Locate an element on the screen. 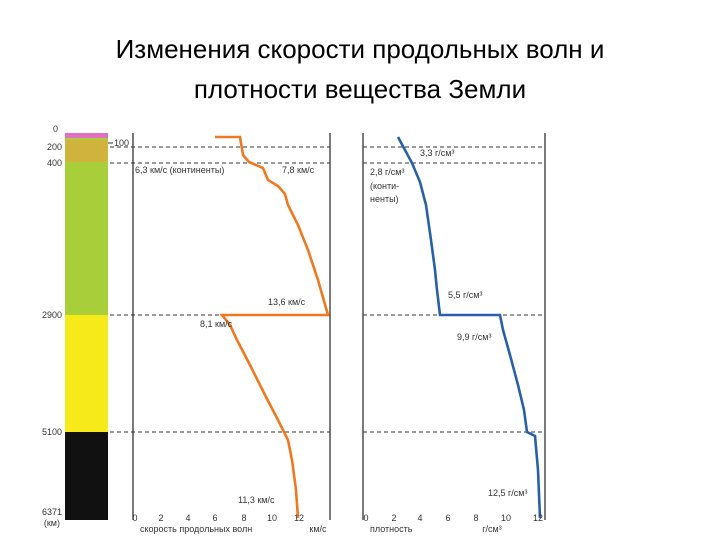 Image resolution: width=720 pixels, height=540 pixels. annotation: 7,8 км/с is located at coordinates (298, 170).